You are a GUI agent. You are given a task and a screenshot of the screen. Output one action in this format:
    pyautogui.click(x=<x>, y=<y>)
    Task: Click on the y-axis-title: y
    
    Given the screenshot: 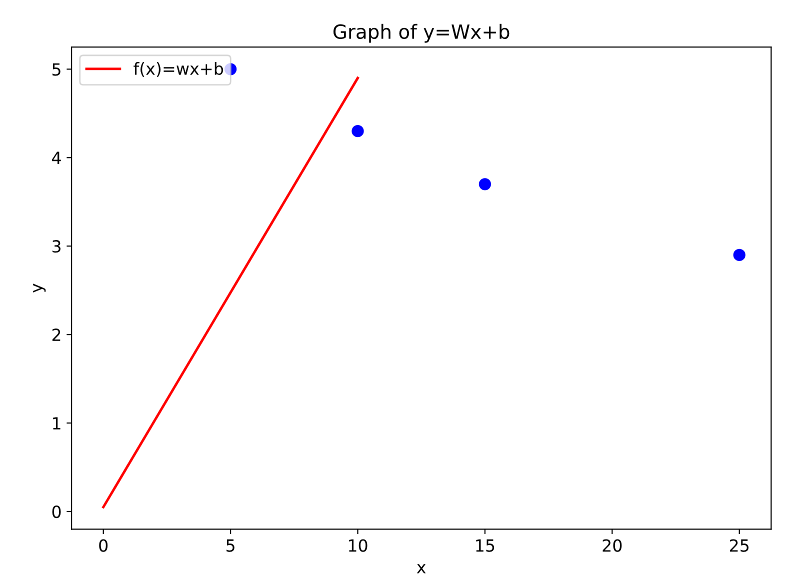 What is the action you would take?
    pyautogui.click(x=39, y=288)
    